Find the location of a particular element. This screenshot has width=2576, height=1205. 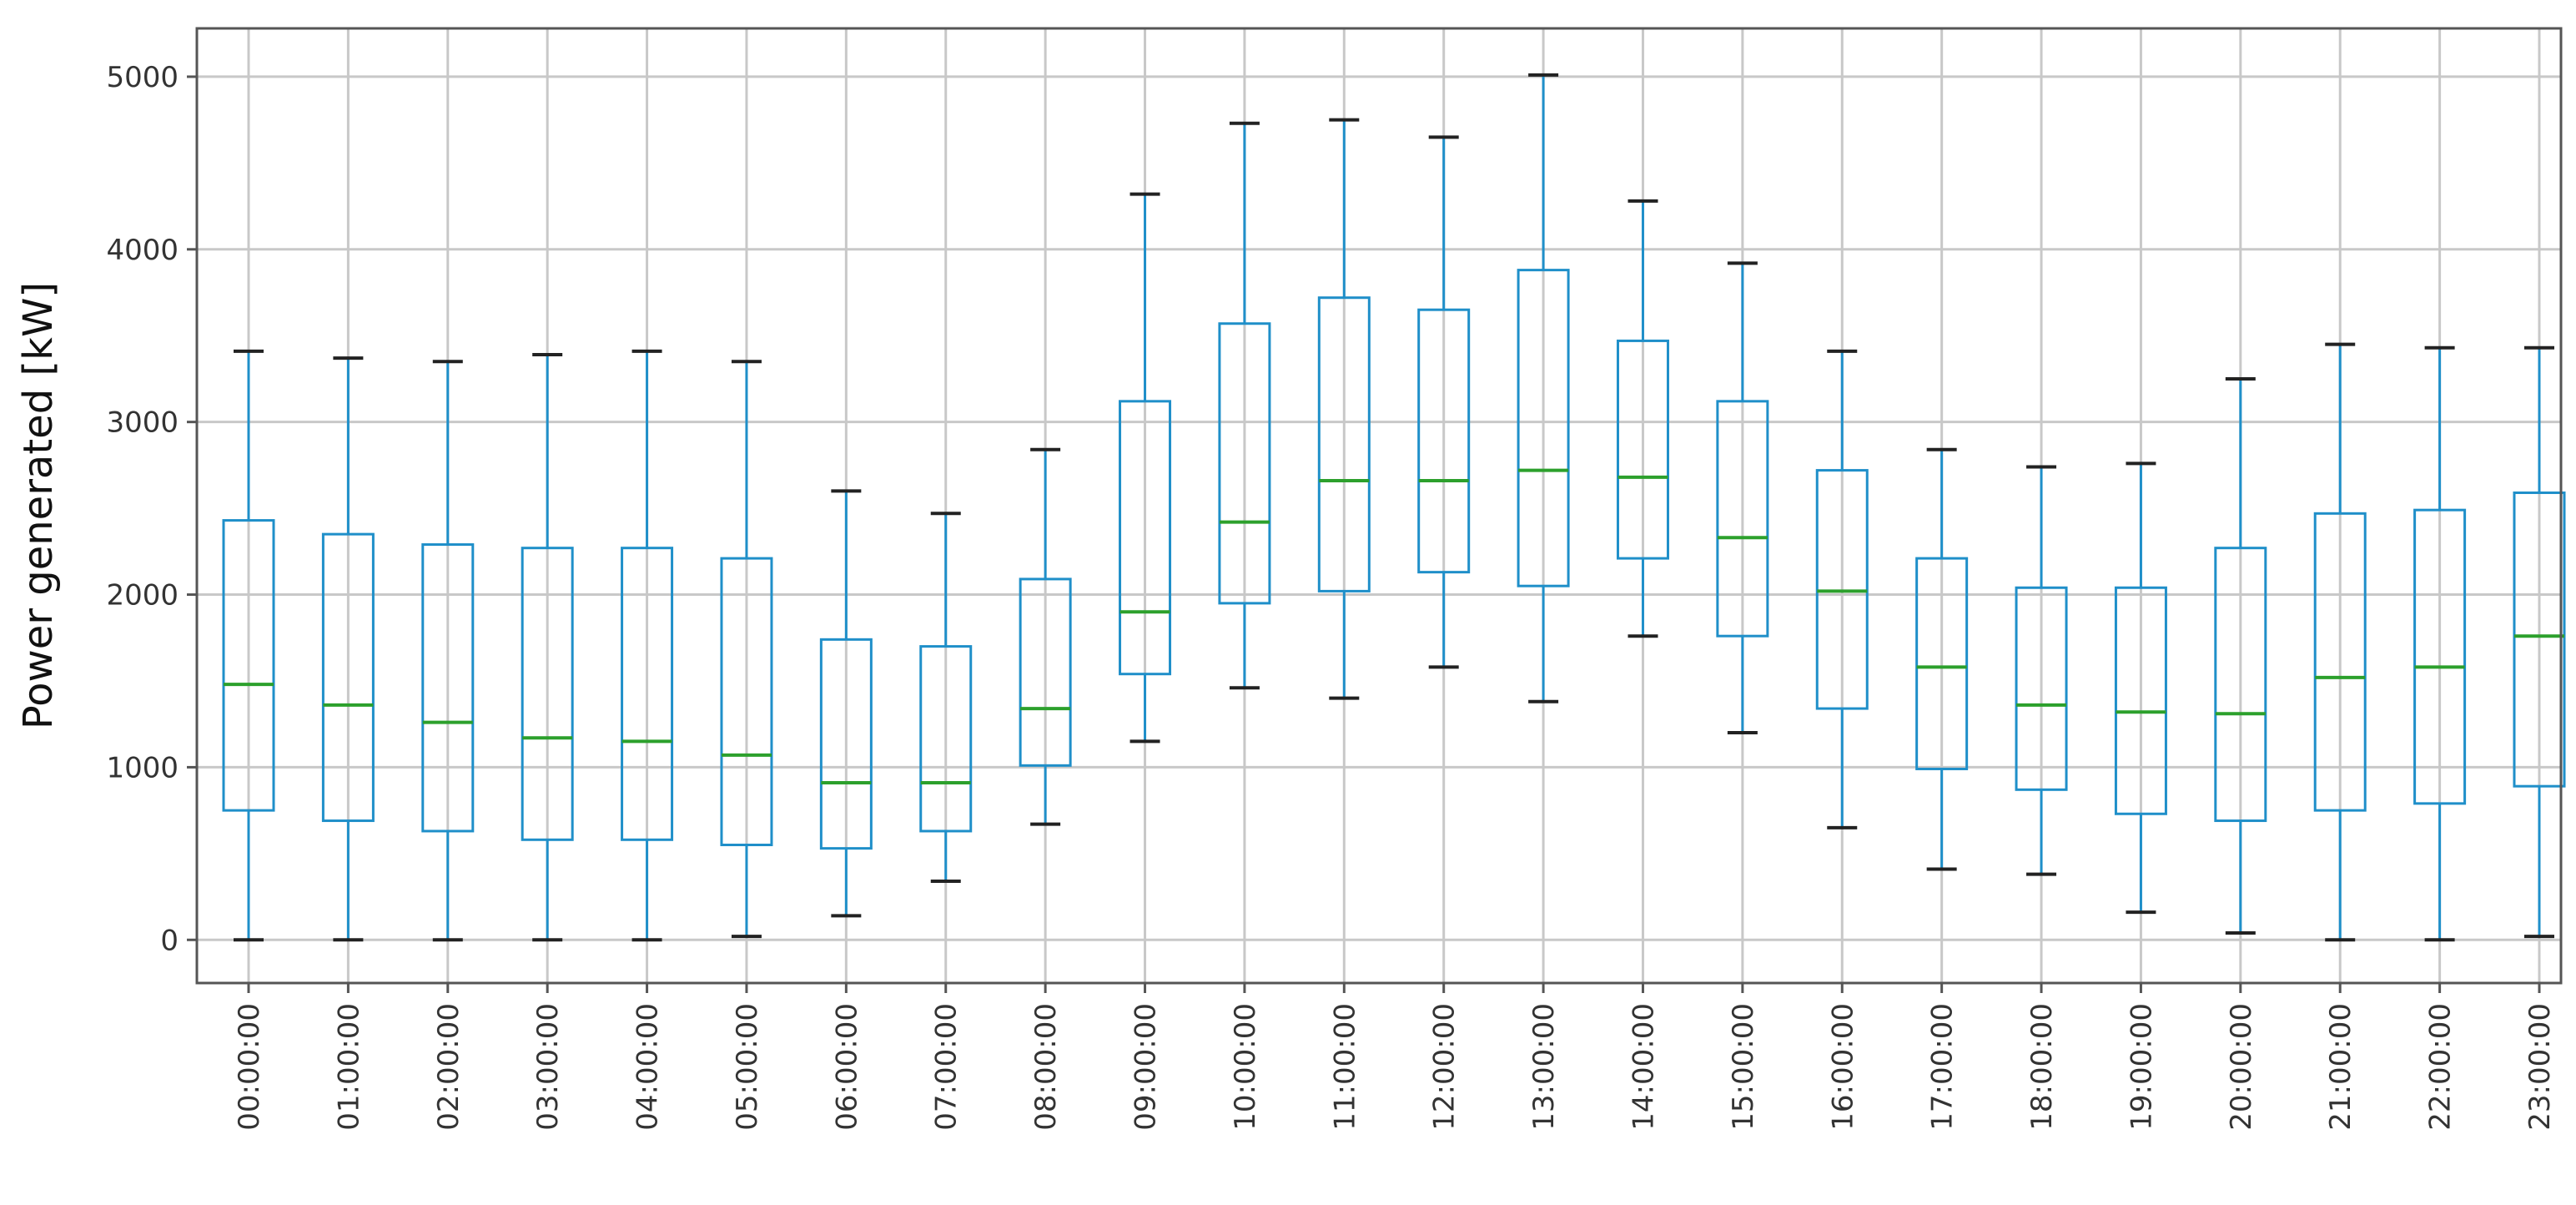

x-tick-label: 13:00:00 is located at coordinates (1544, 1067).